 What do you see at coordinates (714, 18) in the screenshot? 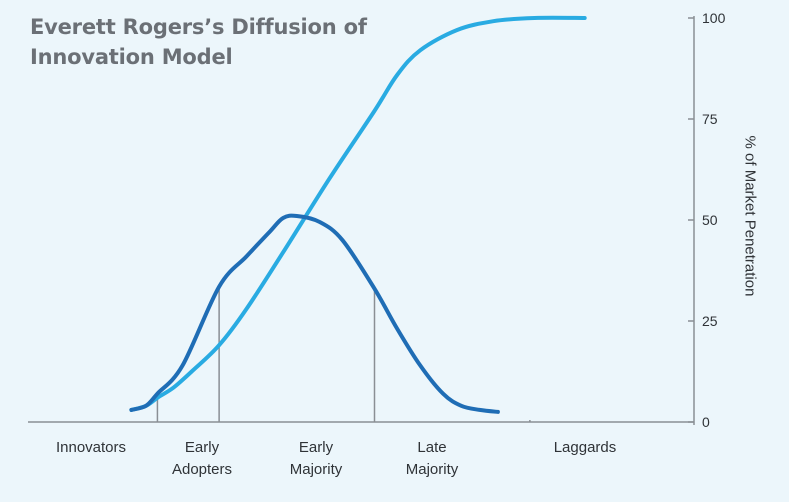
I see `y-tick-label-100: 100` at bounding box center [714, 18].